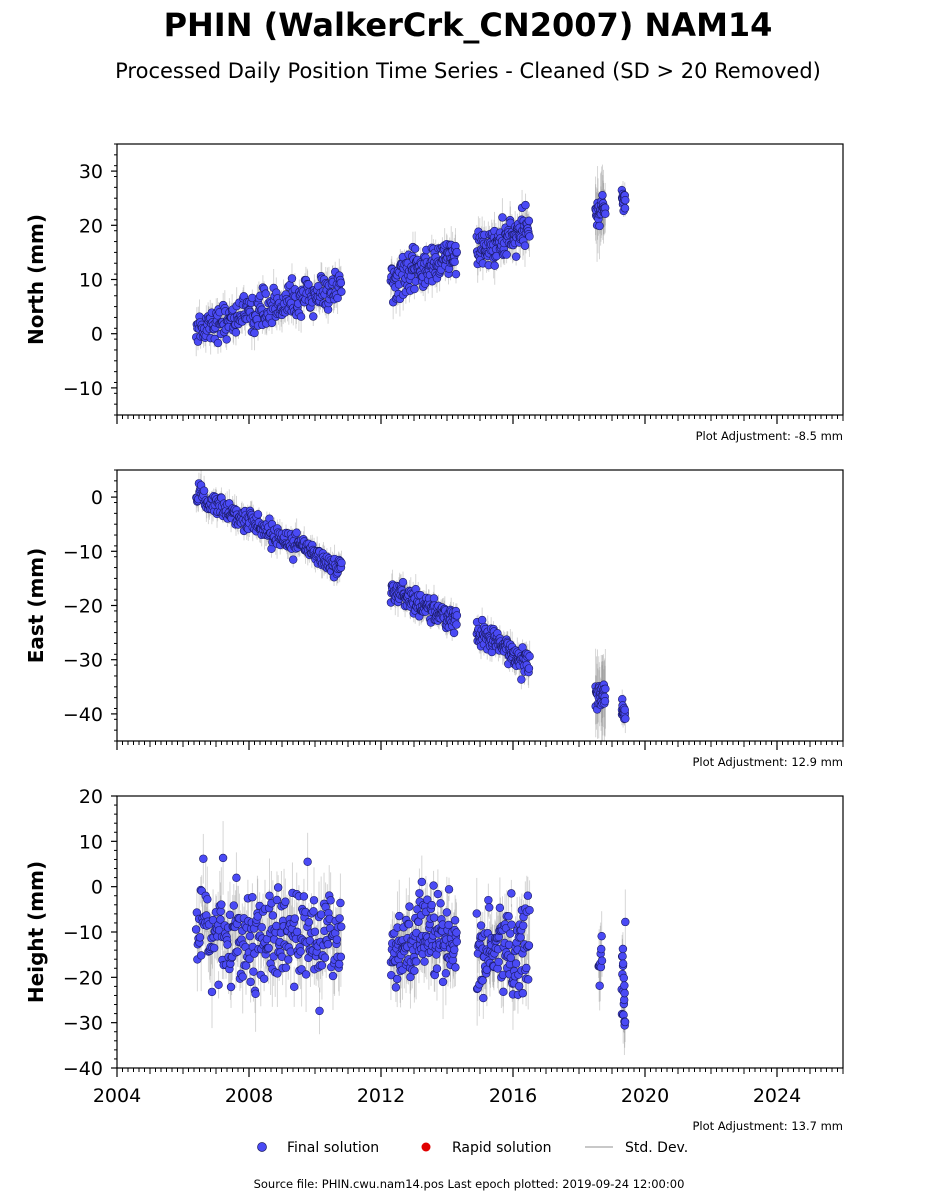 This screenshot has height=1200, width=937. Describe the element at coordinates (767, 762) in the screenshot. I see `plot-adjustment-note: Plot Adjustment: 12.9 mm` at that location.